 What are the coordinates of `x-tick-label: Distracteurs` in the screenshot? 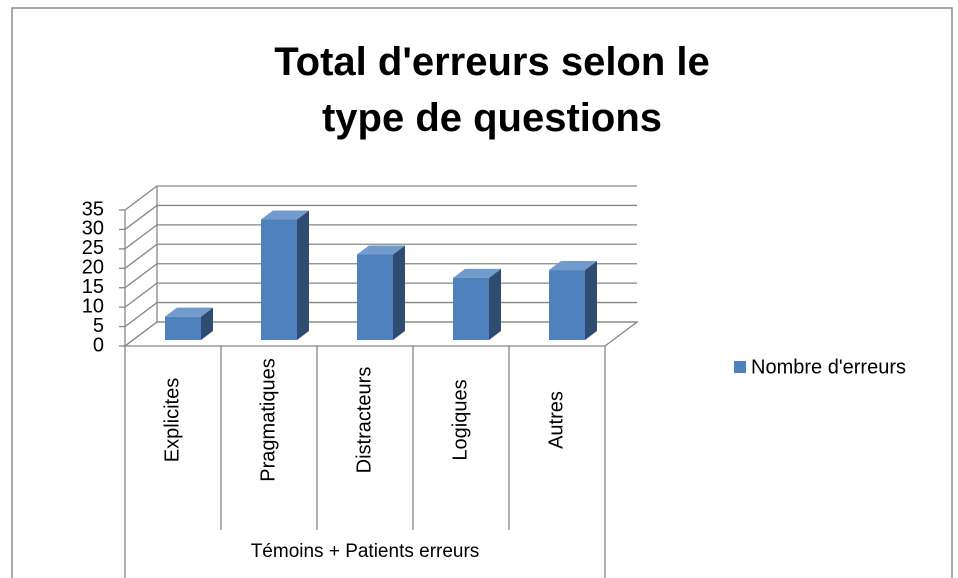 It's located at (364, 420).